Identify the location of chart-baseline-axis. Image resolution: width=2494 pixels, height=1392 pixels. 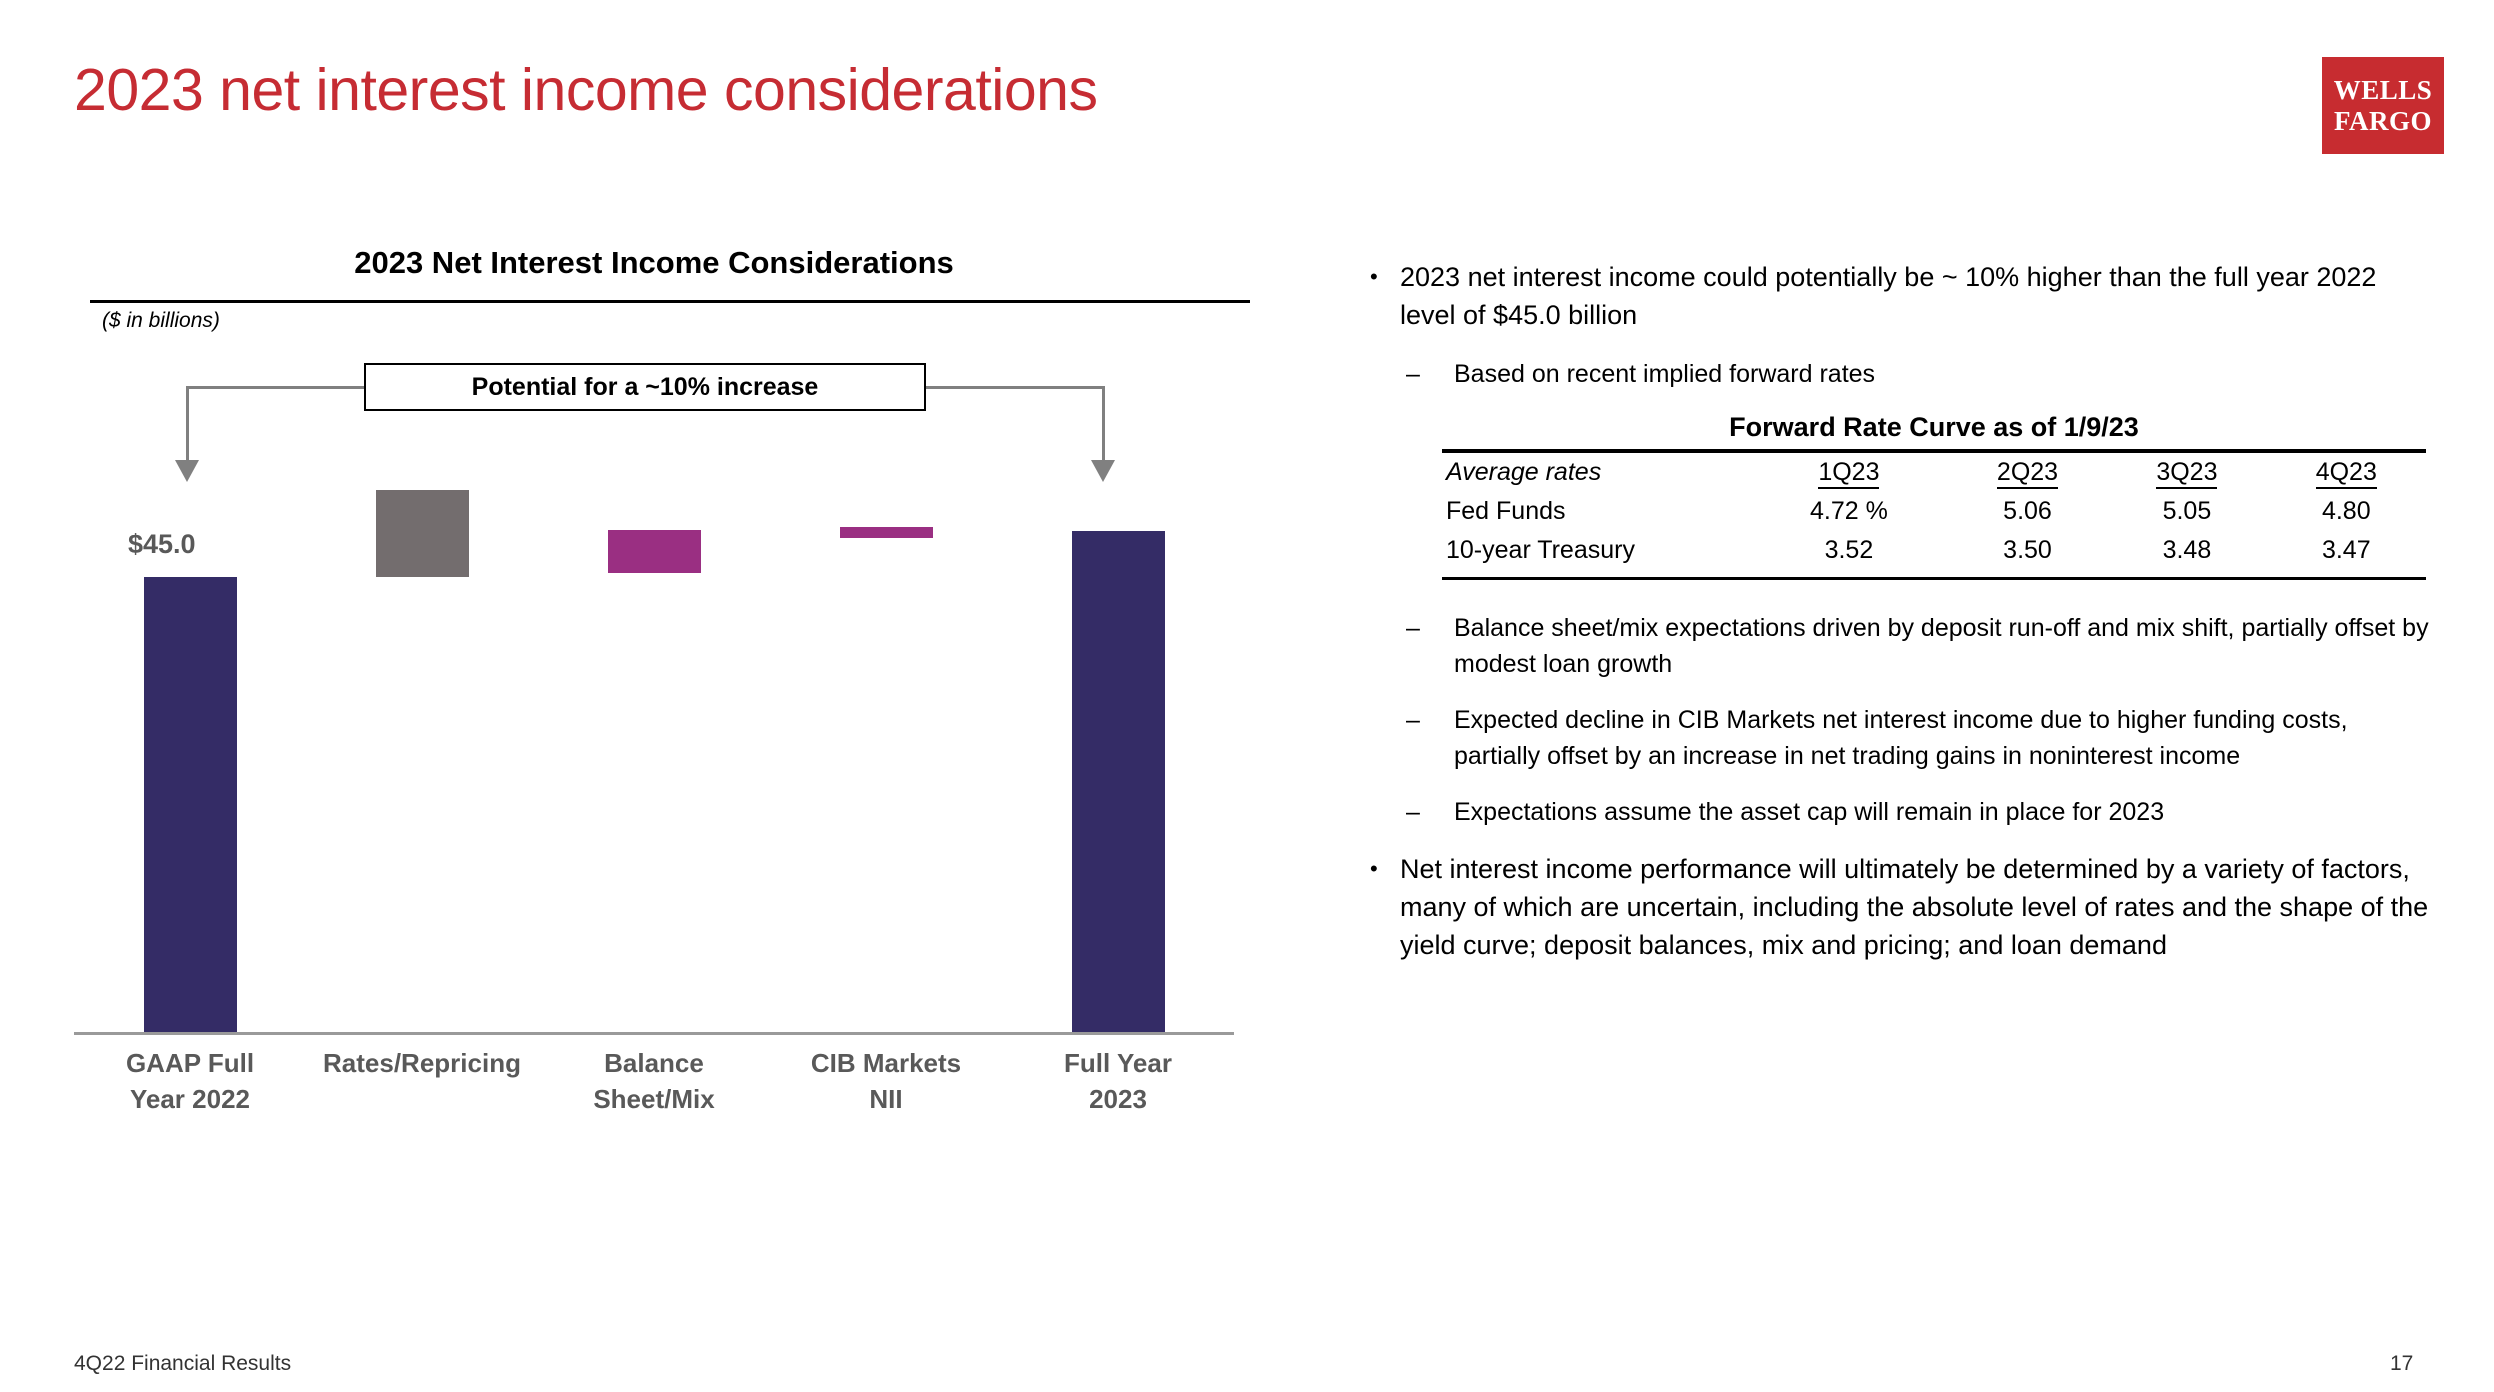
(654, 1033).